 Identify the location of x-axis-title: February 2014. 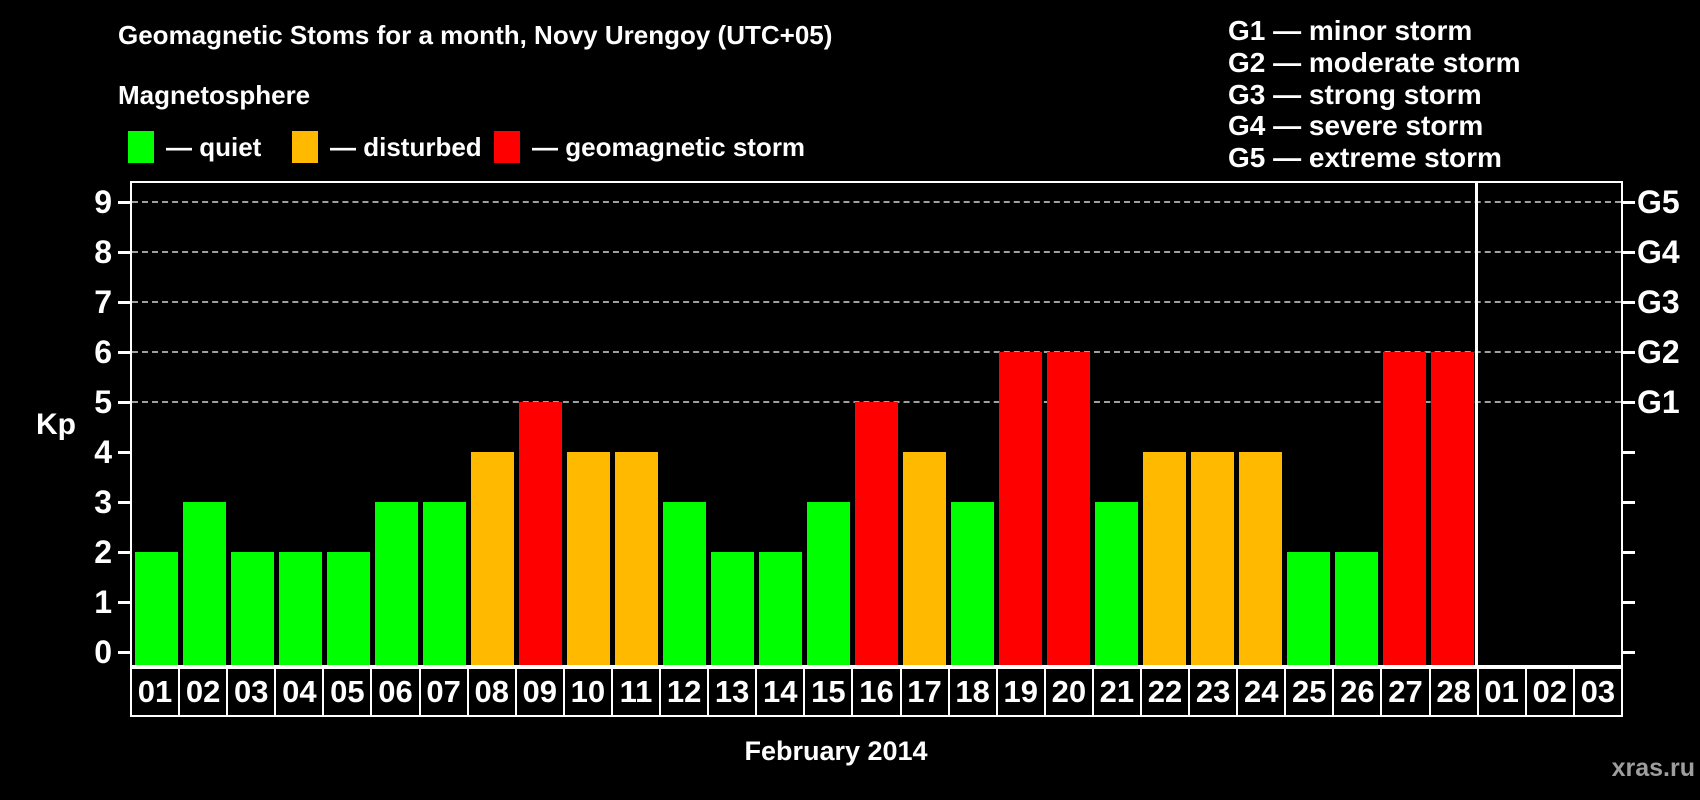
(836, 751).